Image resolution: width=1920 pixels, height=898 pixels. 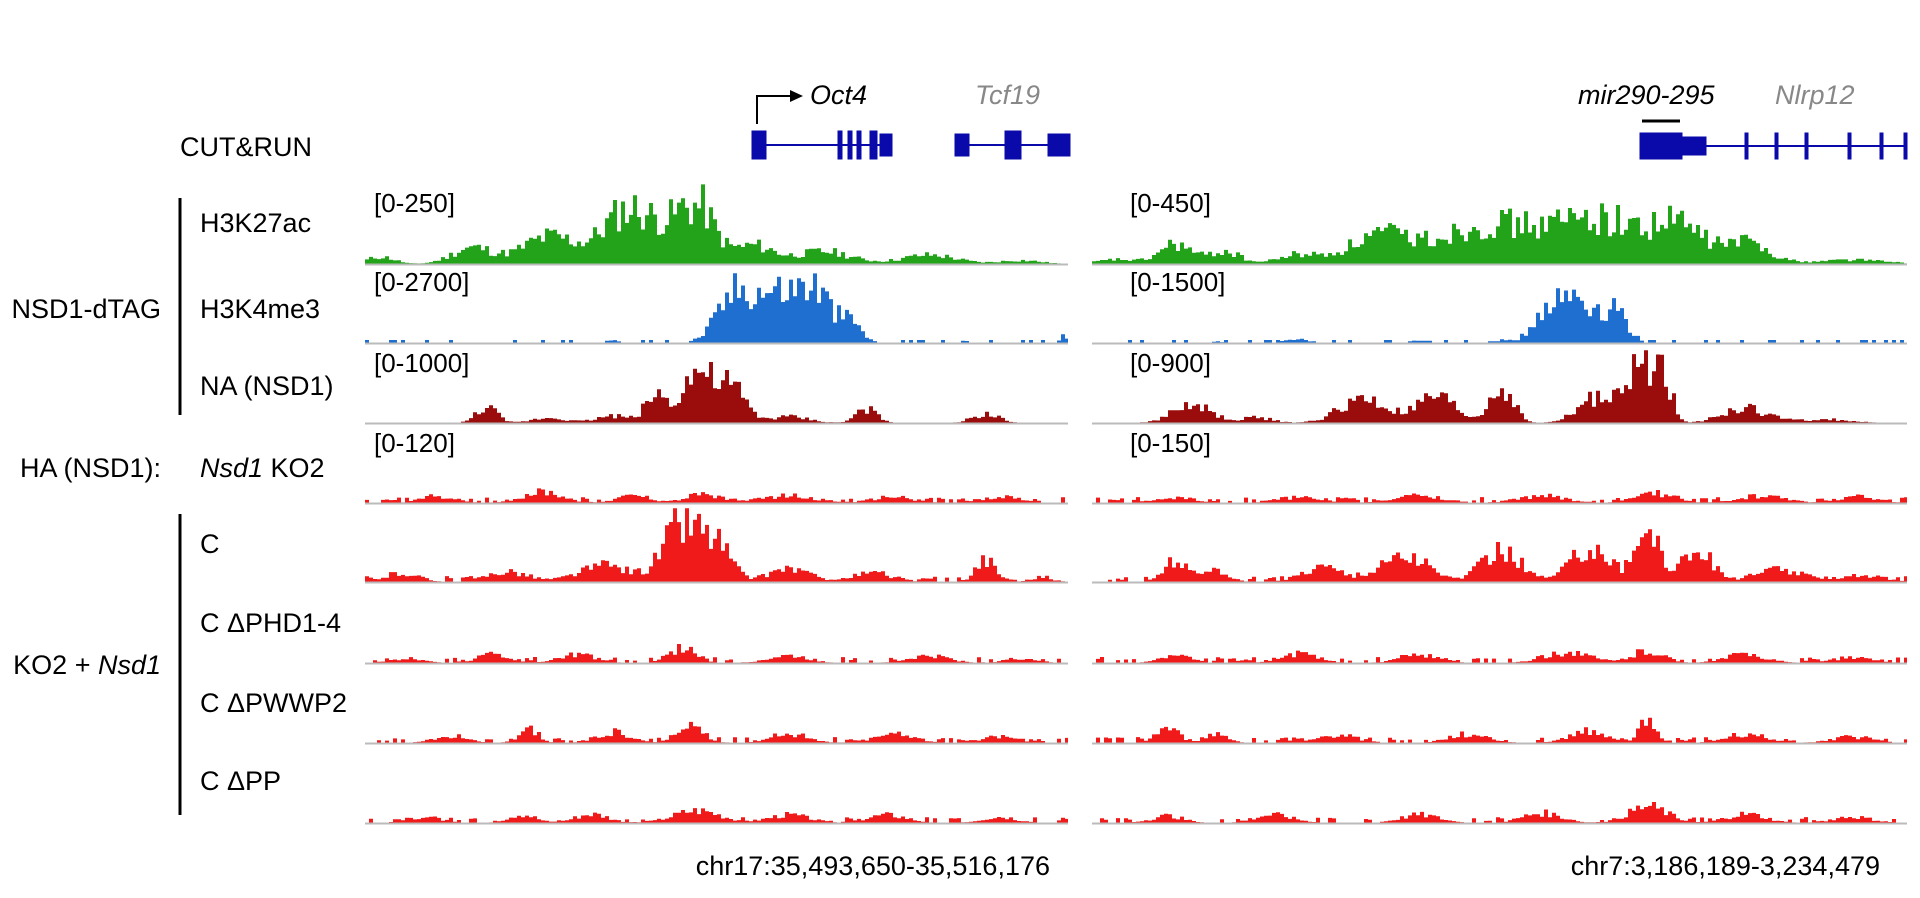 I want to click on signal-c_dpp-left, so click(x=716, y=815).